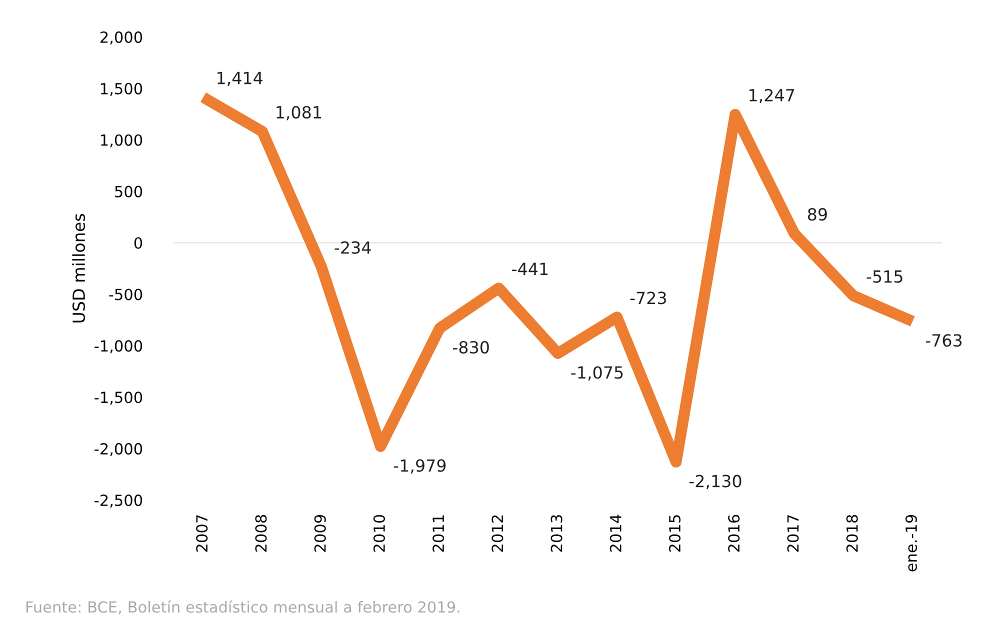 This screenshot has height=637, width=998. I want to click on data-label: -1,979, so click(420, 466).